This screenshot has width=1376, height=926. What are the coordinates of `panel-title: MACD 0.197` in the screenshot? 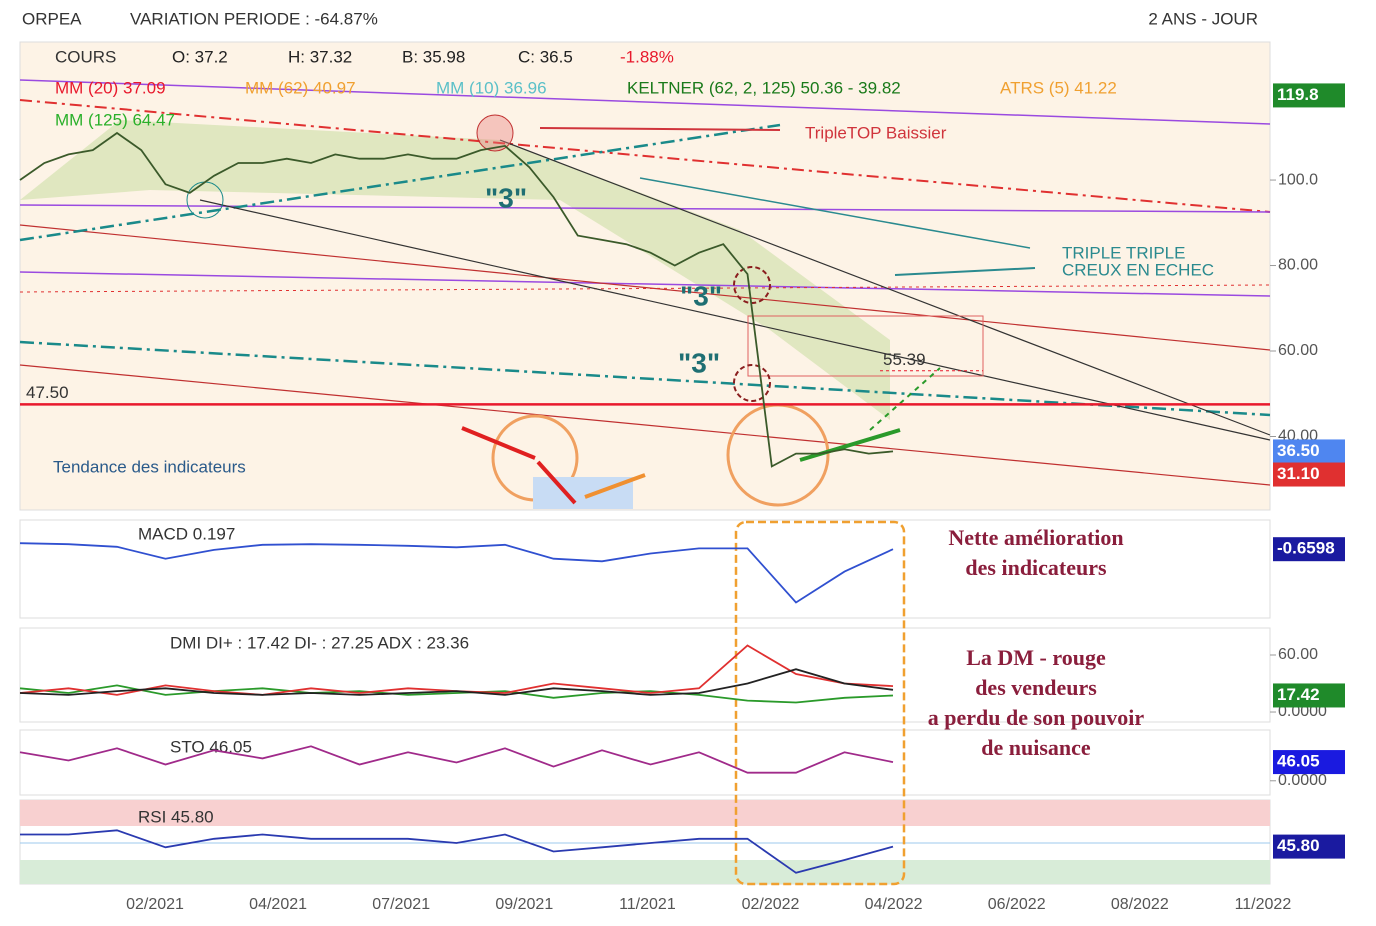 It's located at (186, 533).